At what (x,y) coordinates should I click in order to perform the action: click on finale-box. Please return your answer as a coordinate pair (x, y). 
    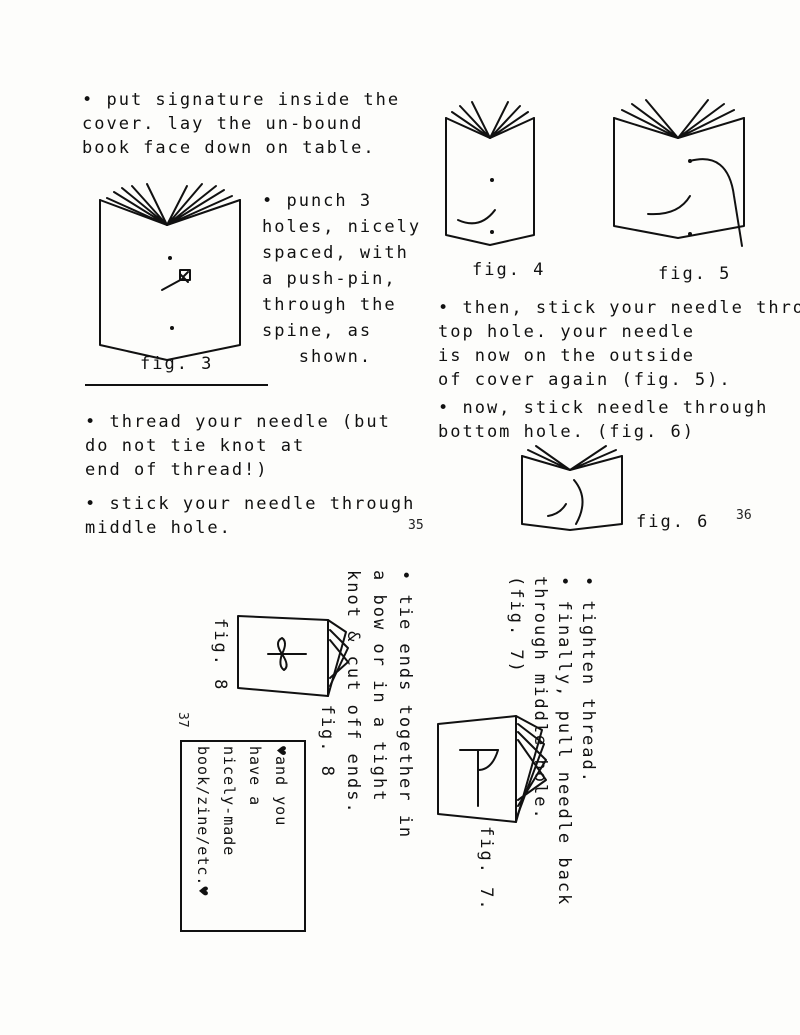
    Looking at the image, I should click on (243, 836).